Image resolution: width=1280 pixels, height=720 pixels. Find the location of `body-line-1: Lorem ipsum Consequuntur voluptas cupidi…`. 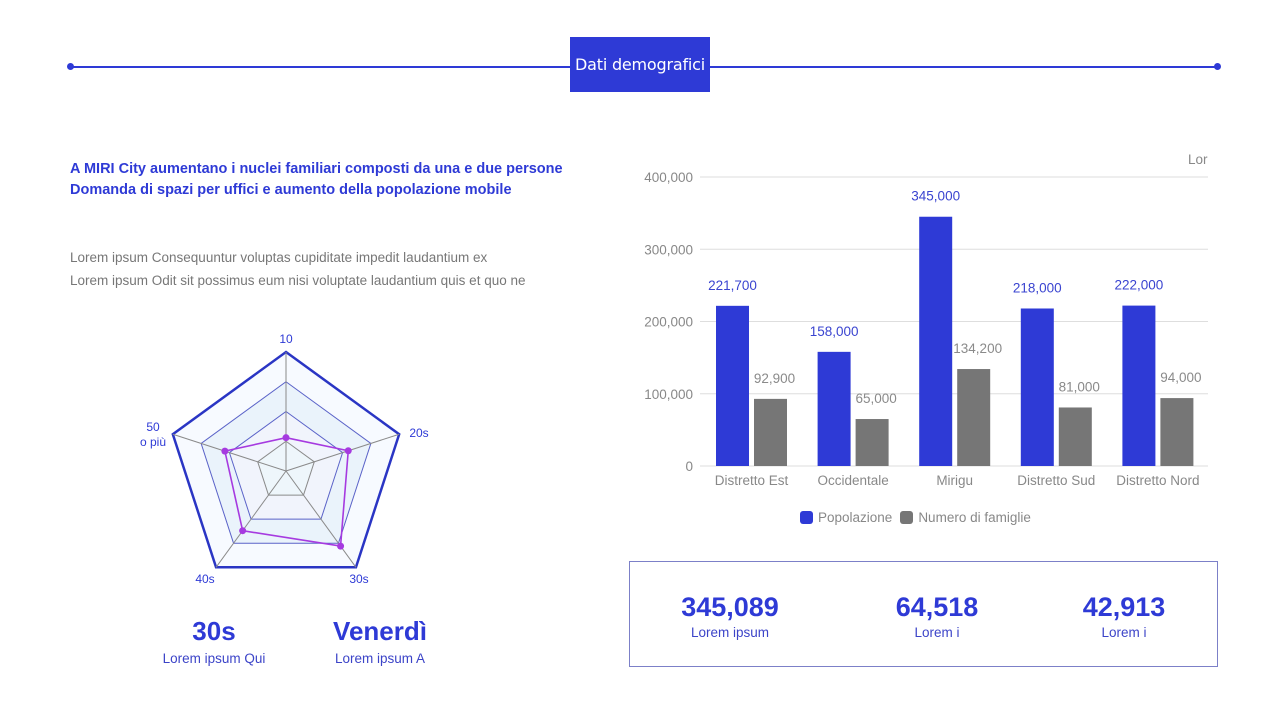

body-line-1: Lorem ipsum Consequuntur voluptas cupidi… is located at coordinates (279, 257).